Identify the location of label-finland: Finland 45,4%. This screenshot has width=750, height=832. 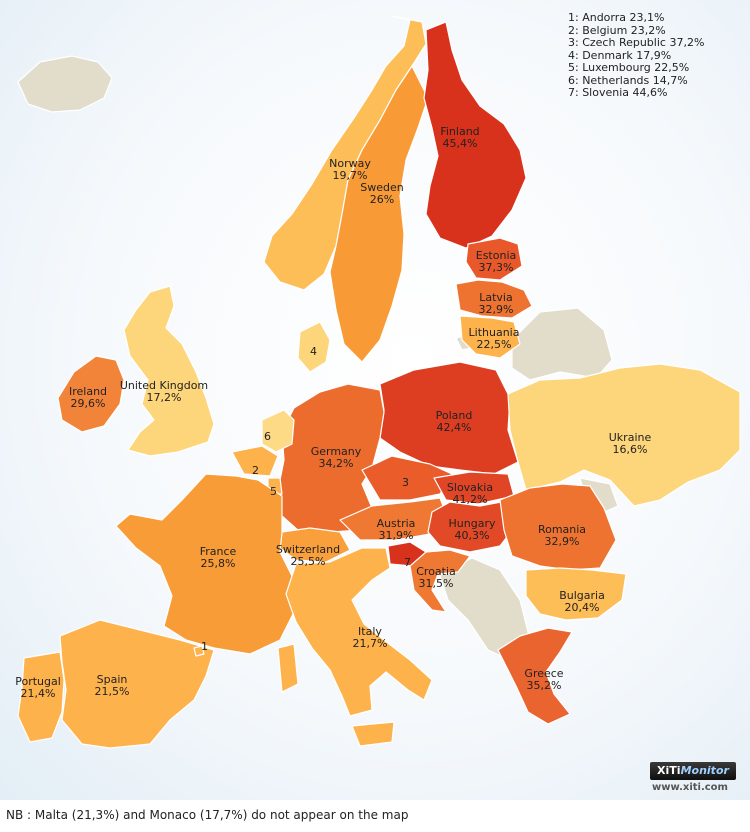
(460, 137).